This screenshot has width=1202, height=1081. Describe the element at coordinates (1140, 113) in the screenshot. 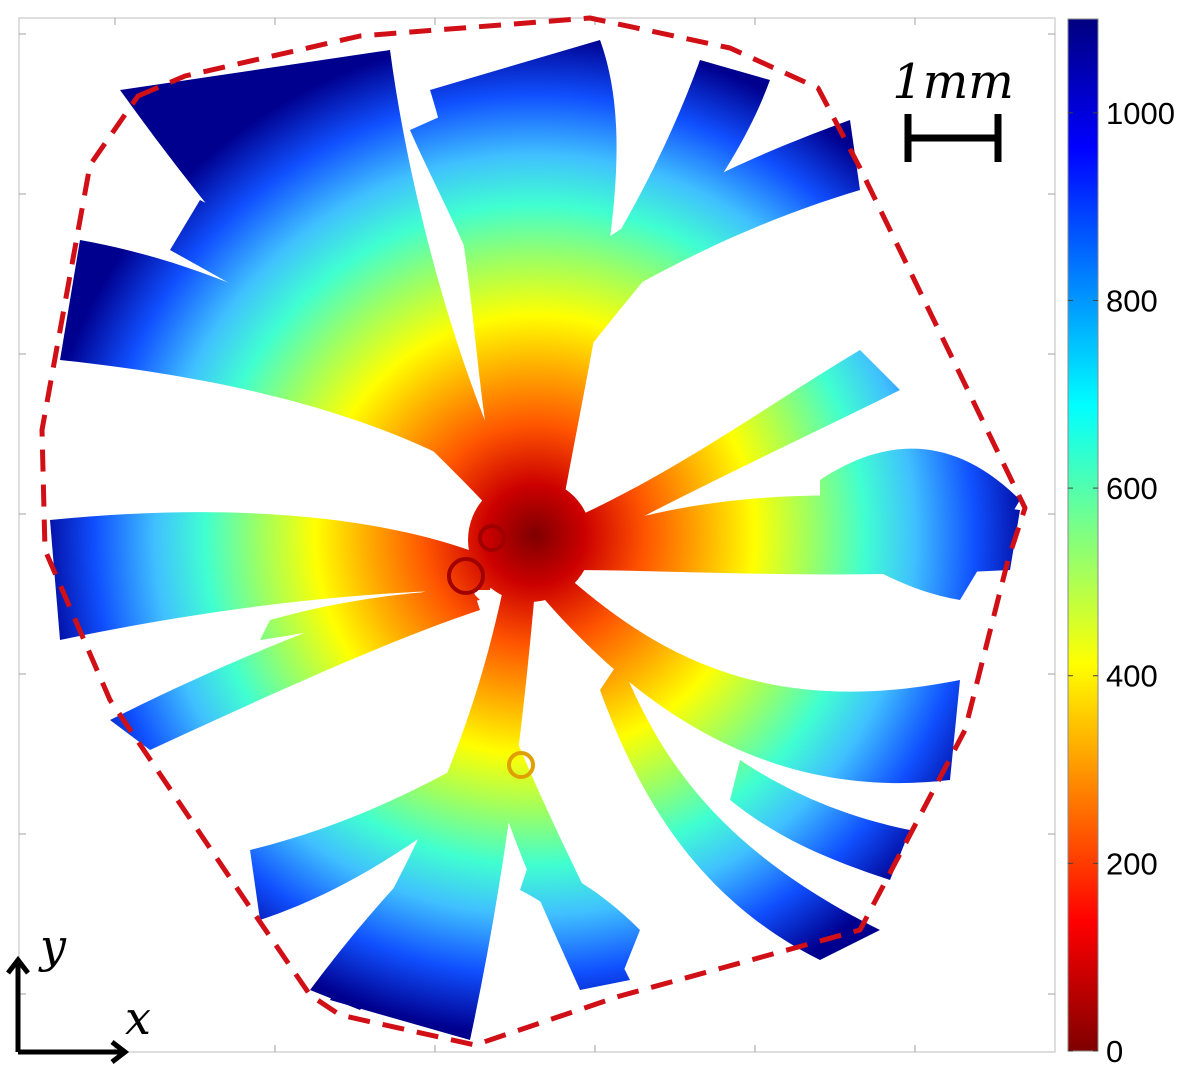

I see `colorbar-tick-label: 1000` at that location.